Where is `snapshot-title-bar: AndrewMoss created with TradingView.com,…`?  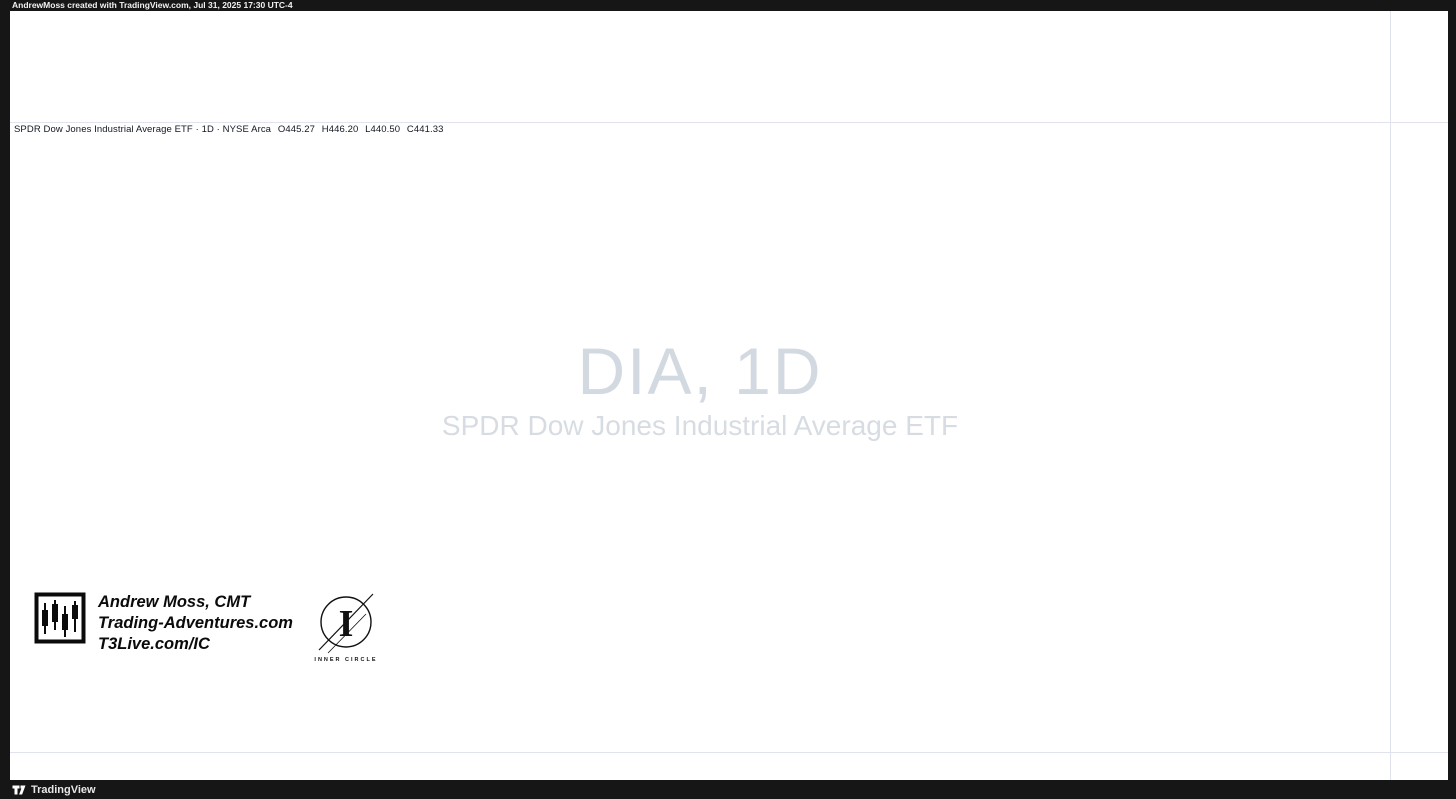 snapshot-title-bar: AndrewMoss created with TradingView.com,… is located at coordinates (728, 5).